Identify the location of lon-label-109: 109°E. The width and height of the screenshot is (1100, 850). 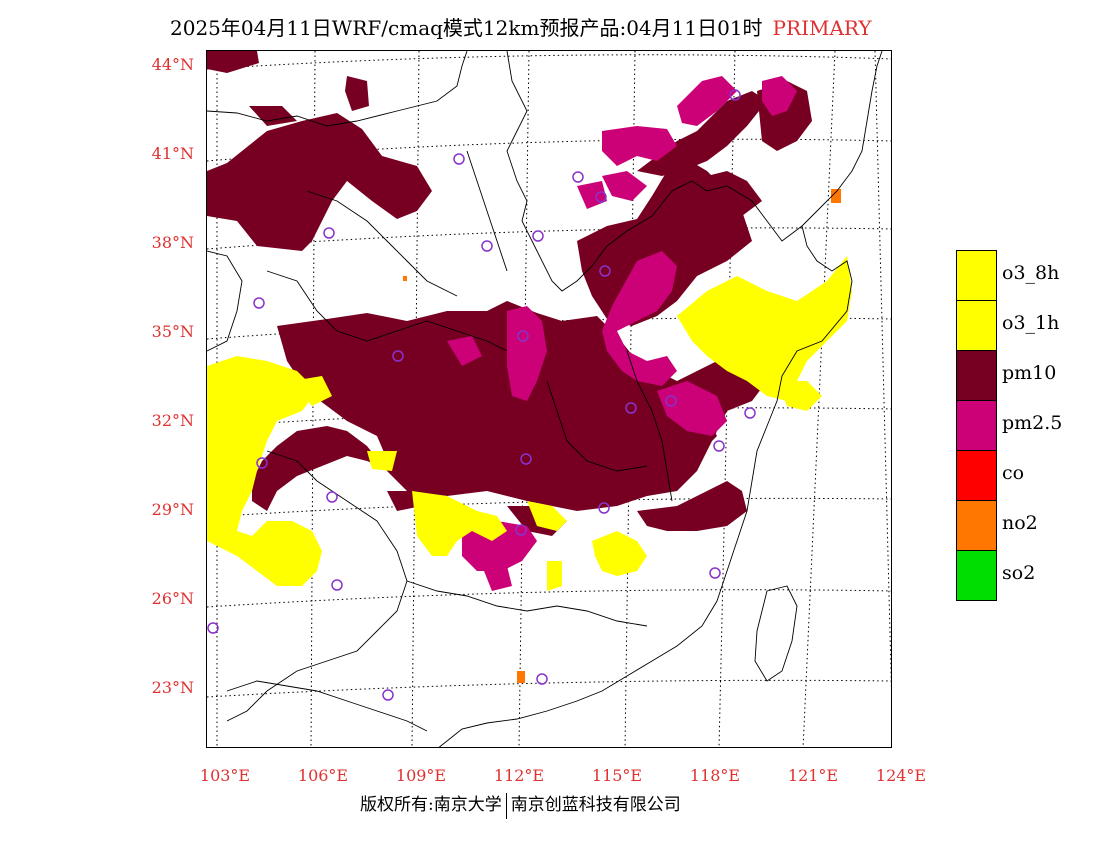
(421, 775).